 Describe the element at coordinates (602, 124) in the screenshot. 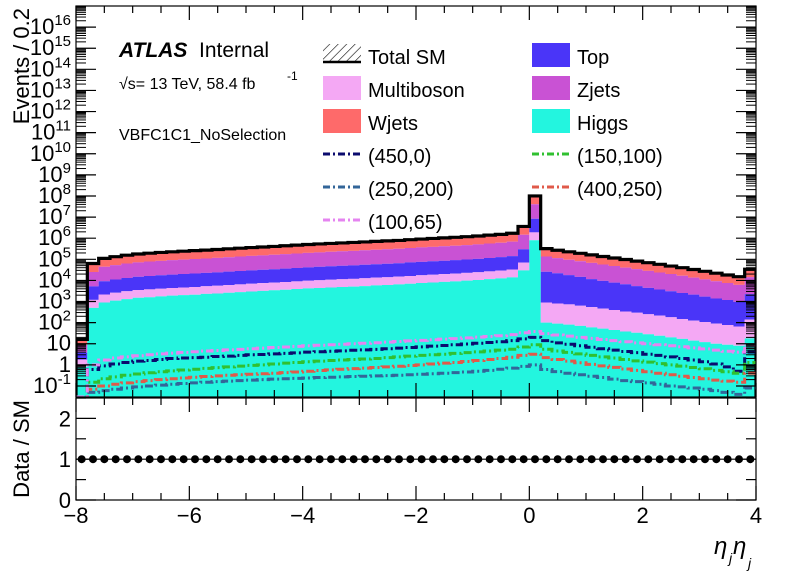

I see `legend-label-higgs: Higgs` at that location.